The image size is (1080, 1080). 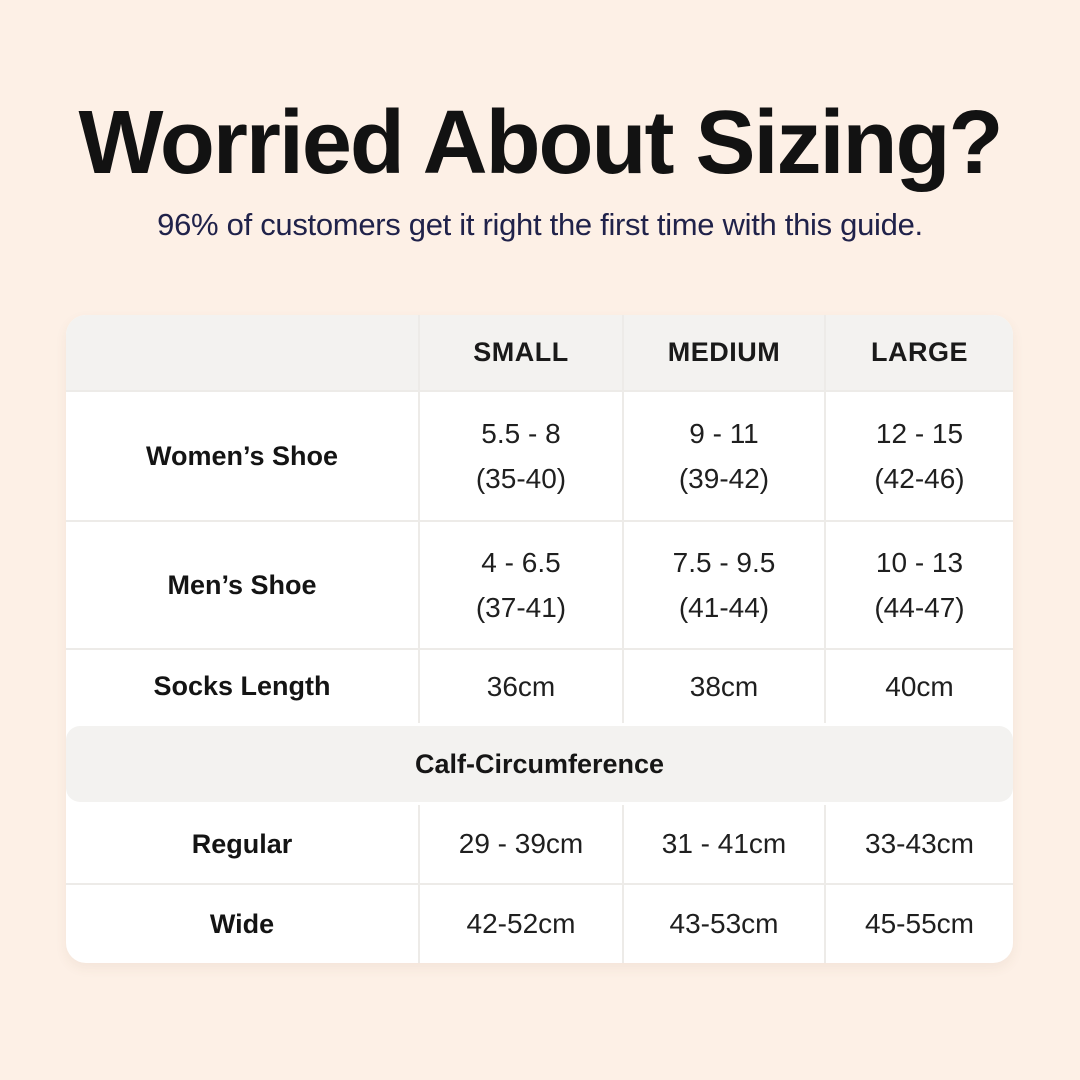 I want to click on cell-wide-medium: 43-53cm, so click(x=723, y=923).